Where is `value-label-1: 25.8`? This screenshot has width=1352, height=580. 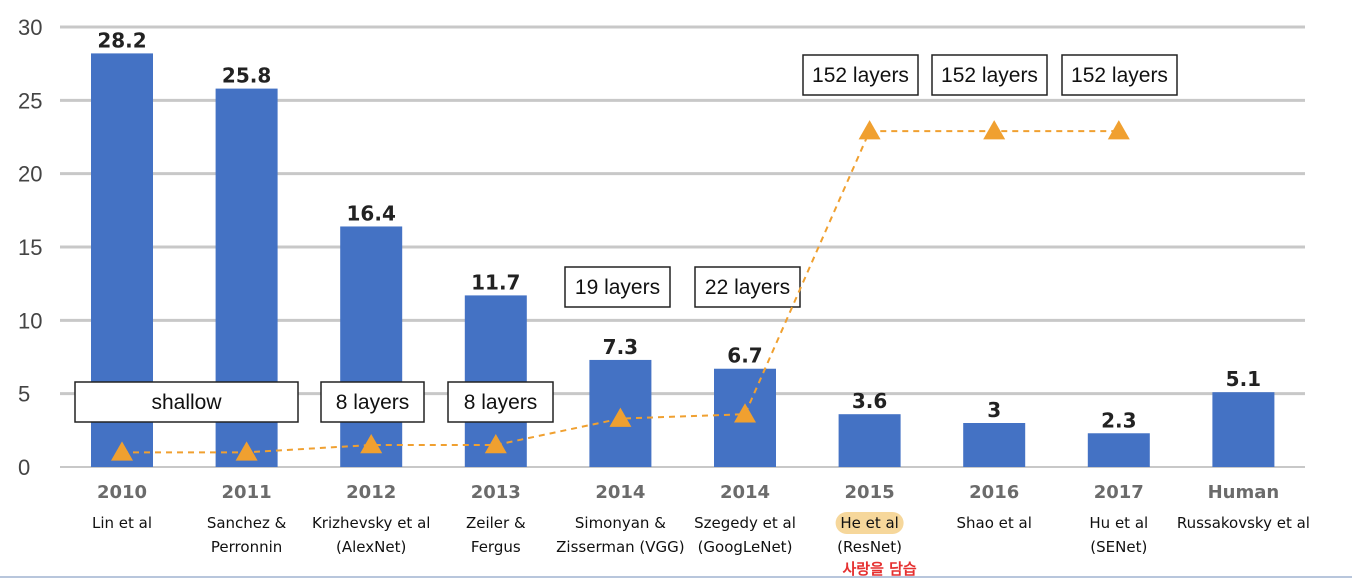
value-label-1: 25.8 is located at coordinates (246, 76).